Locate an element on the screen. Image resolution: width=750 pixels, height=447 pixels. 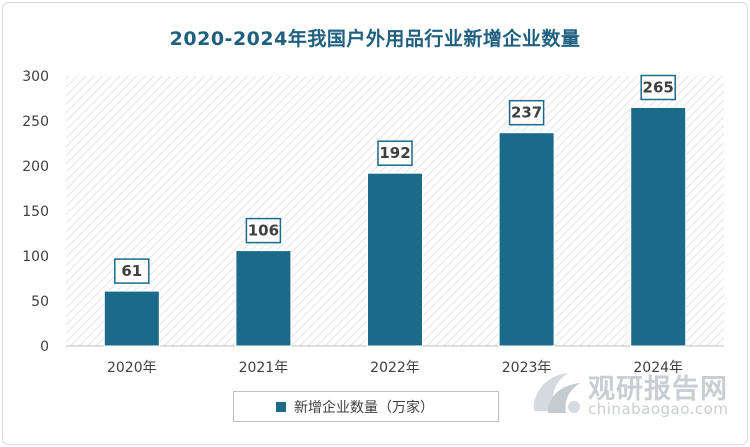
bar-2022年 is located at coordinates (395, 259).